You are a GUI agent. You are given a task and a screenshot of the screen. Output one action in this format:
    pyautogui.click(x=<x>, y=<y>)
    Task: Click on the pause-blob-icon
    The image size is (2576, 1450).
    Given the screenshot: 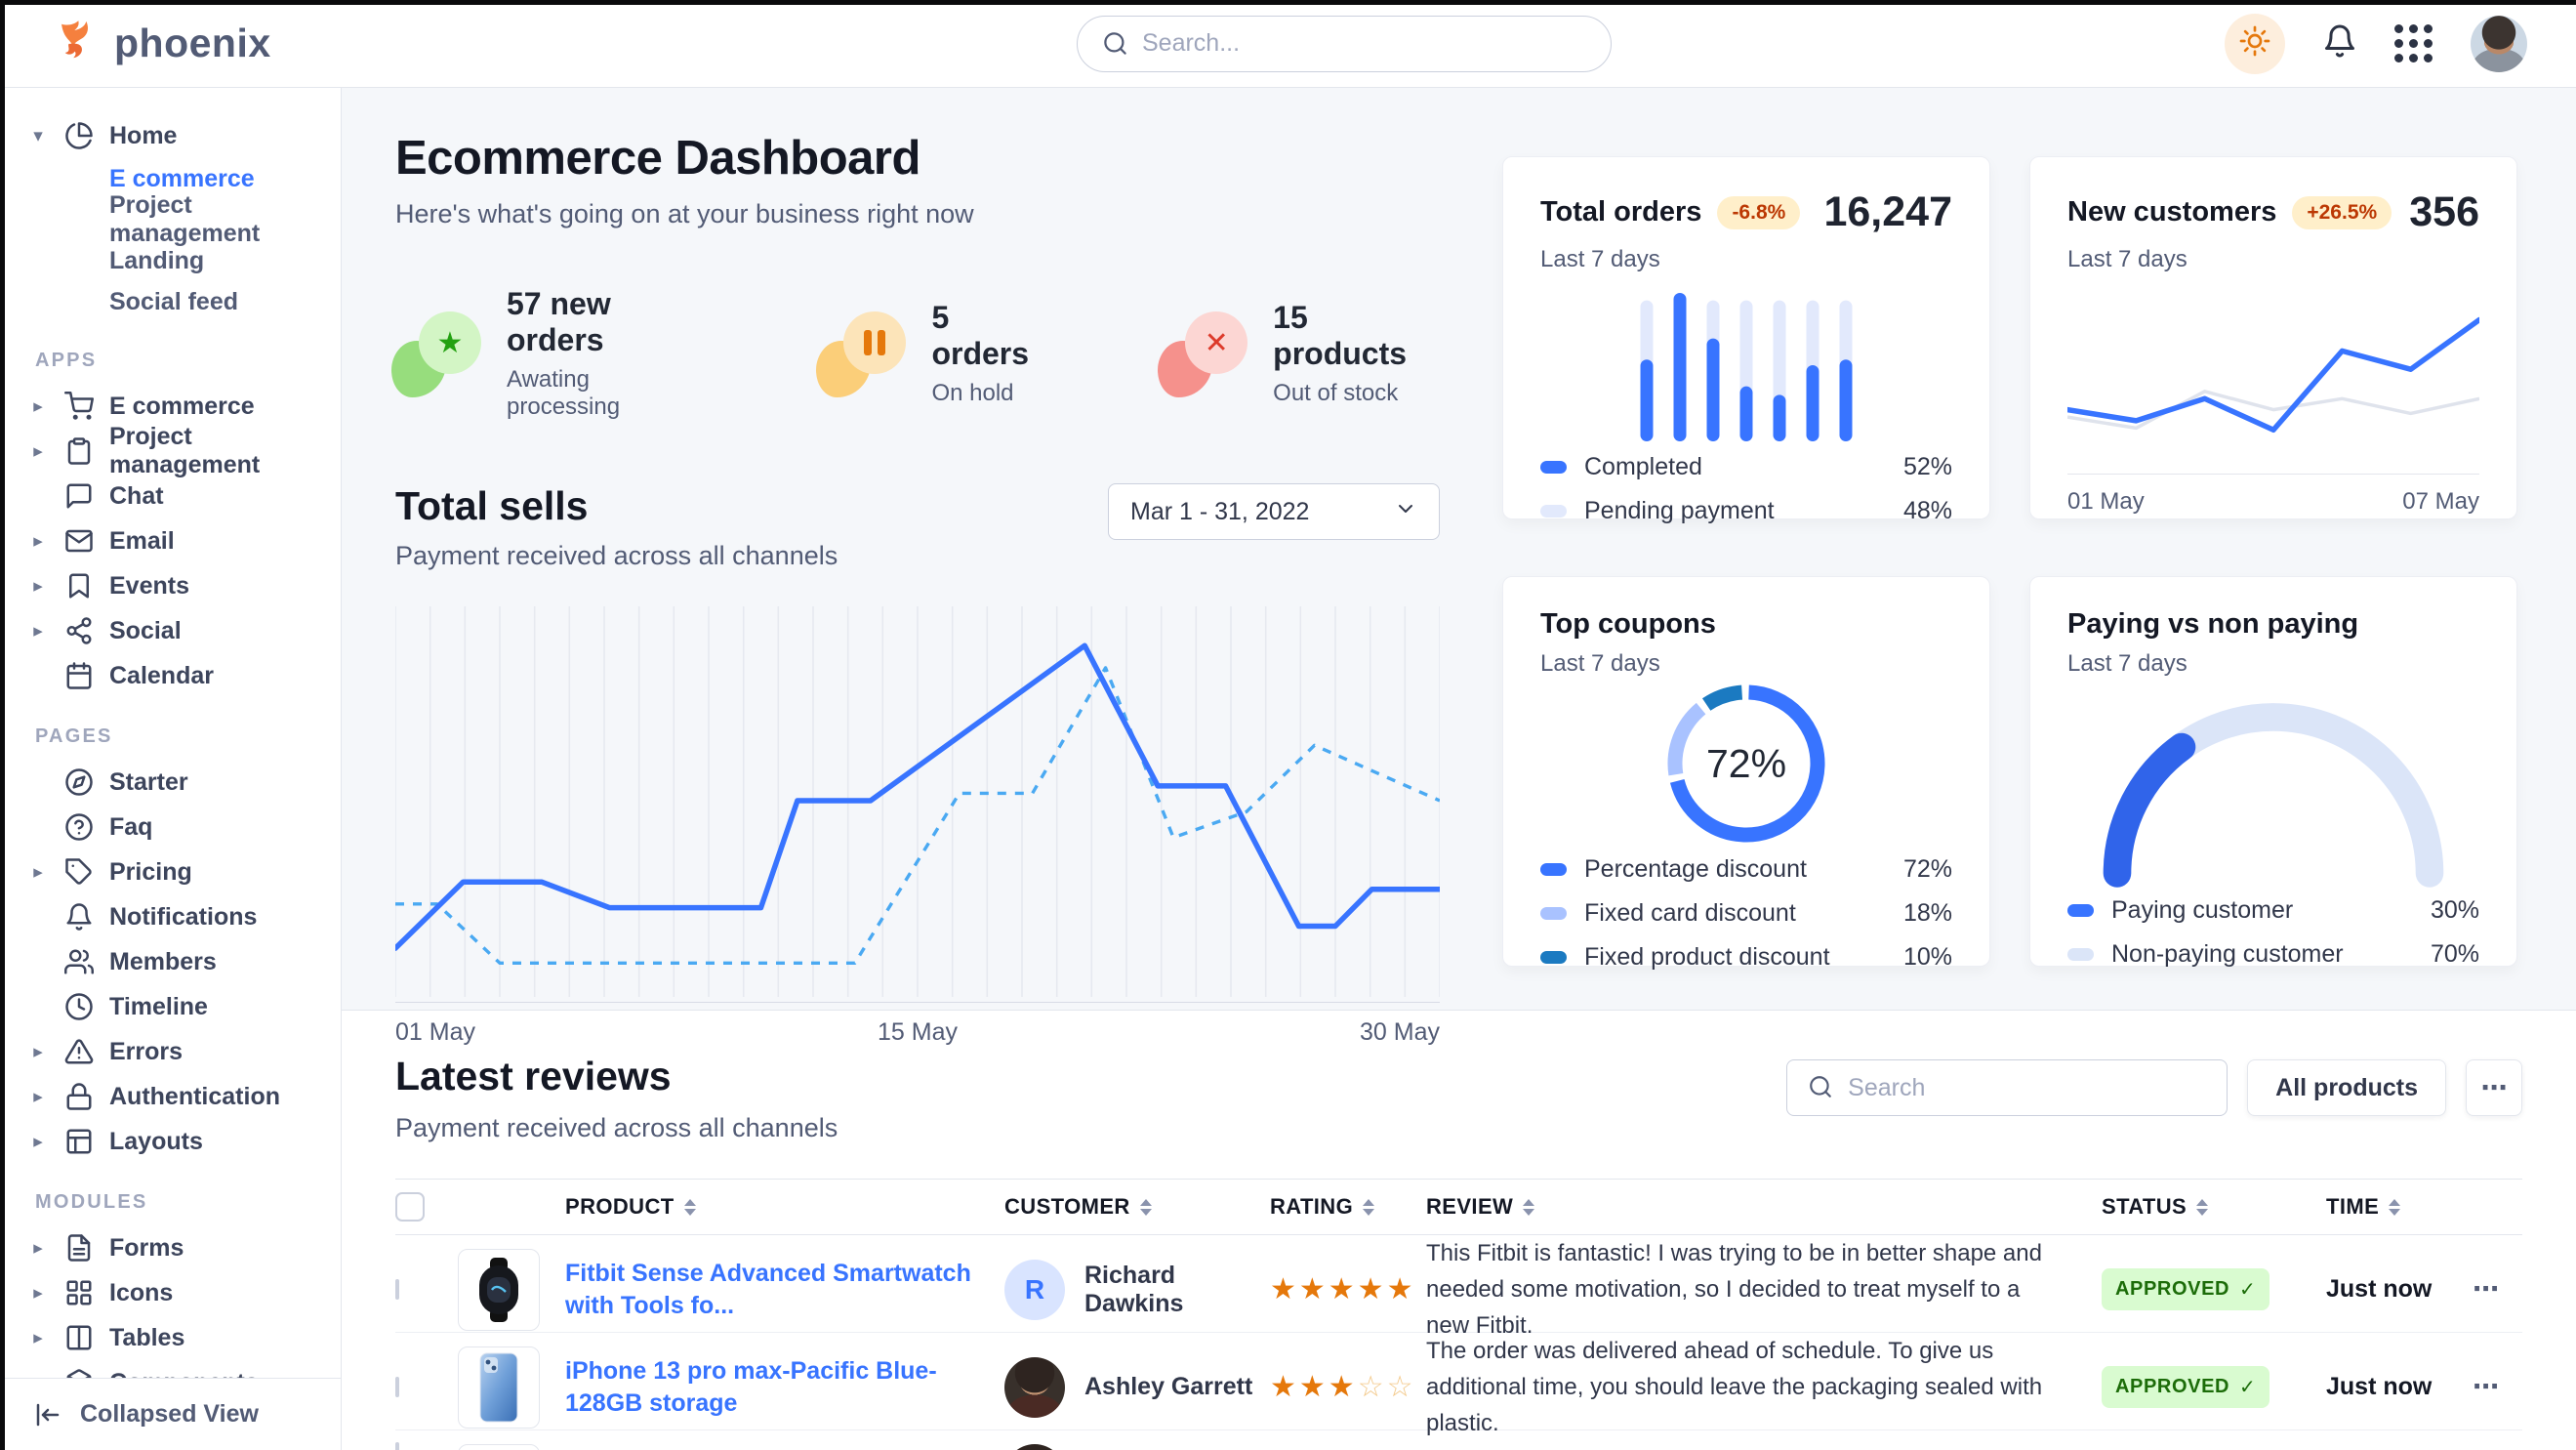 What is the action you would take?
    pyautogui.click(x=861, y=354)
    